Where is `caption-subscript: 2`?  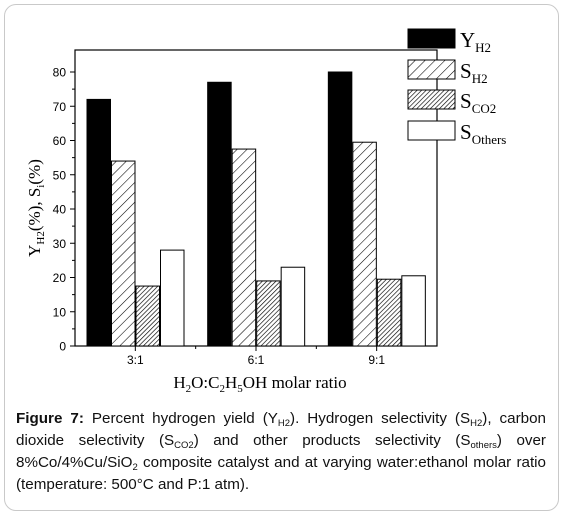 caption-subscript: 2 is located at coordinates (135, 467).